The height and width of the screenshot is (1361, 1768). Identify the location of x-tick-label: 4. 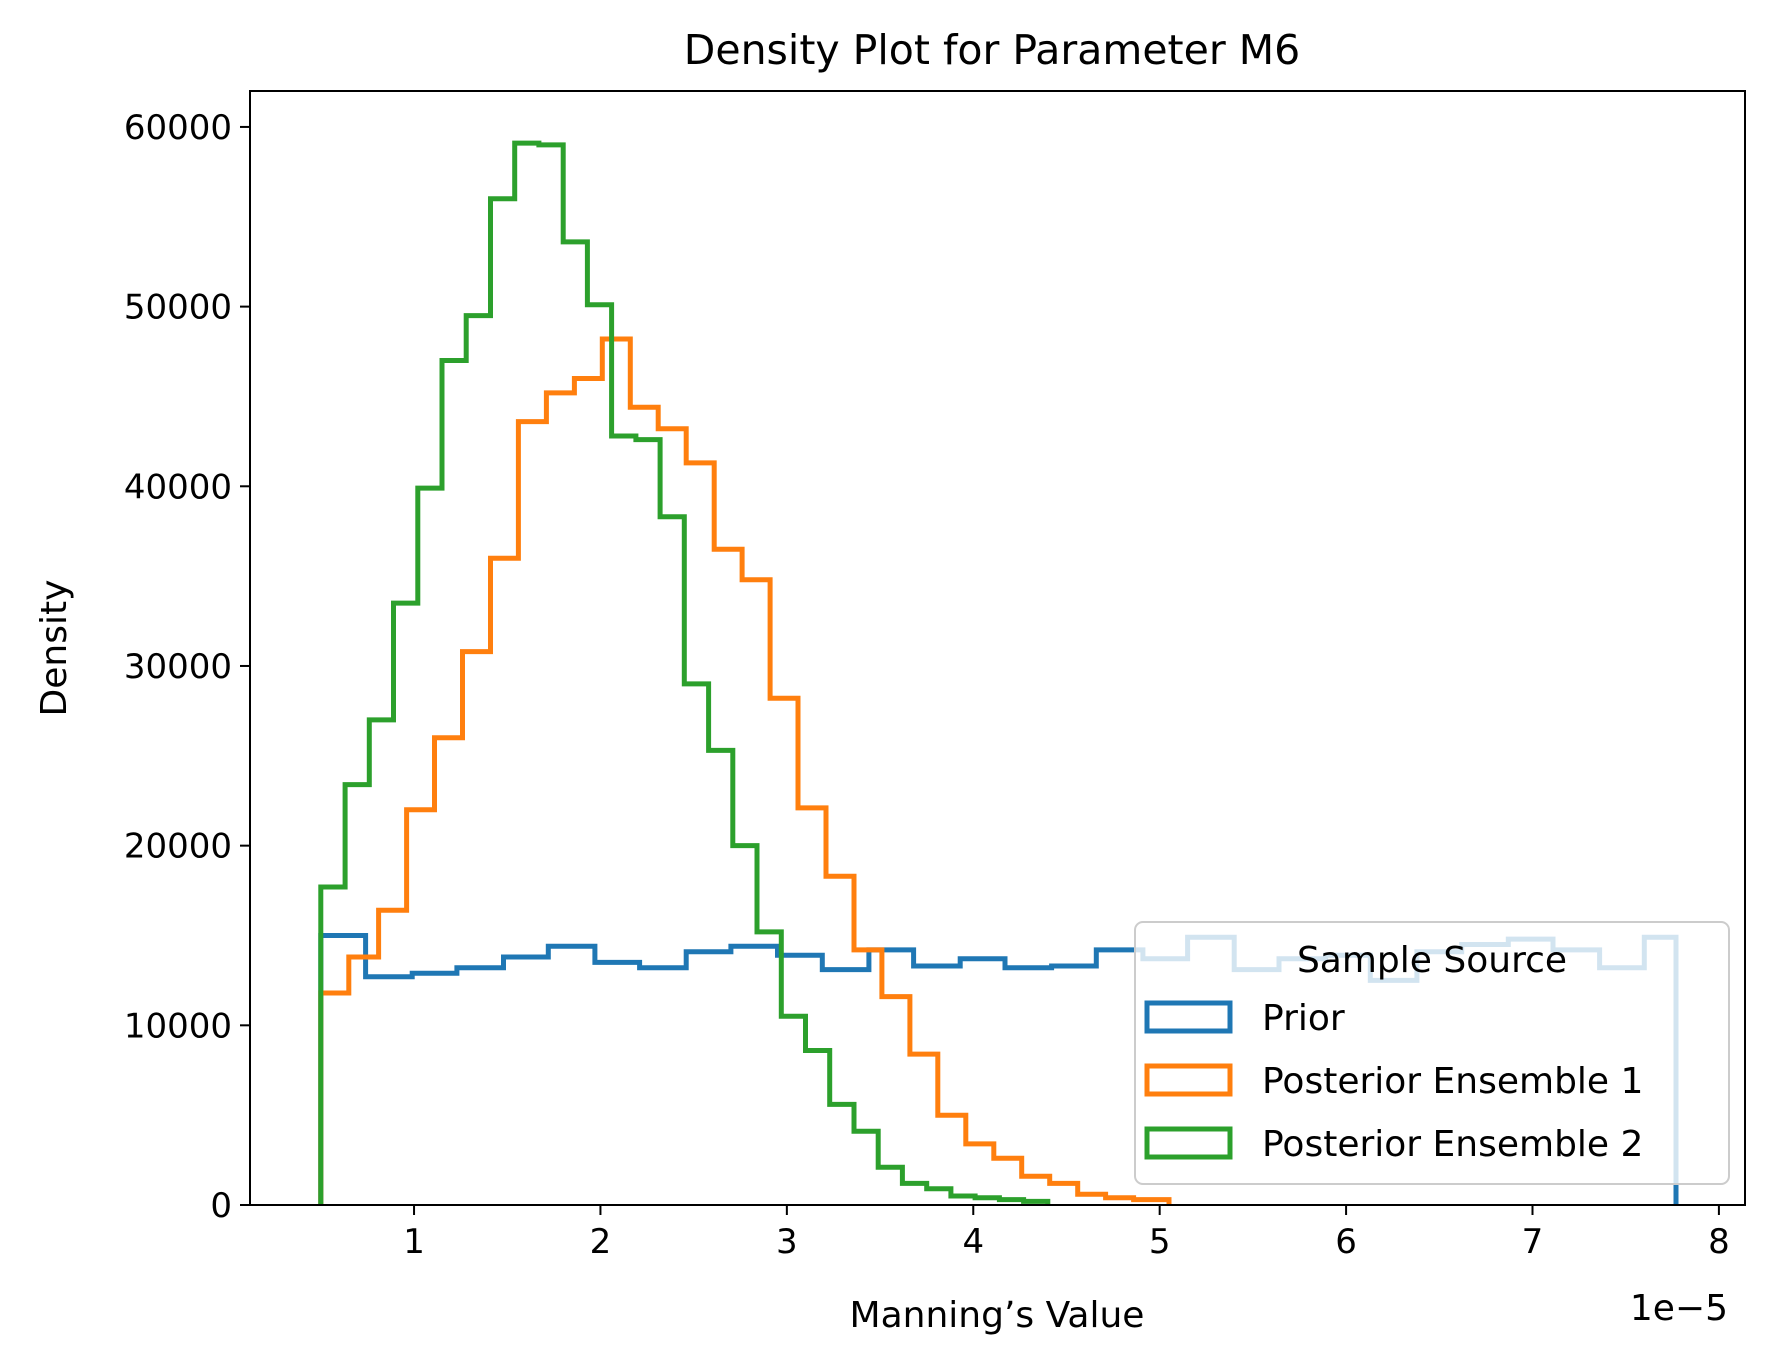
(973, 1242).